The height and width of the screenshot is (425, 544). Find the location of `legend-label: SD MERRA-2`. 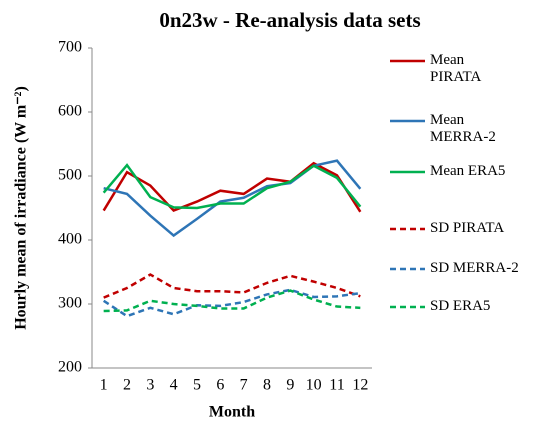

legend-label: SD MERRA-2 is located at coordinates (474, 268).